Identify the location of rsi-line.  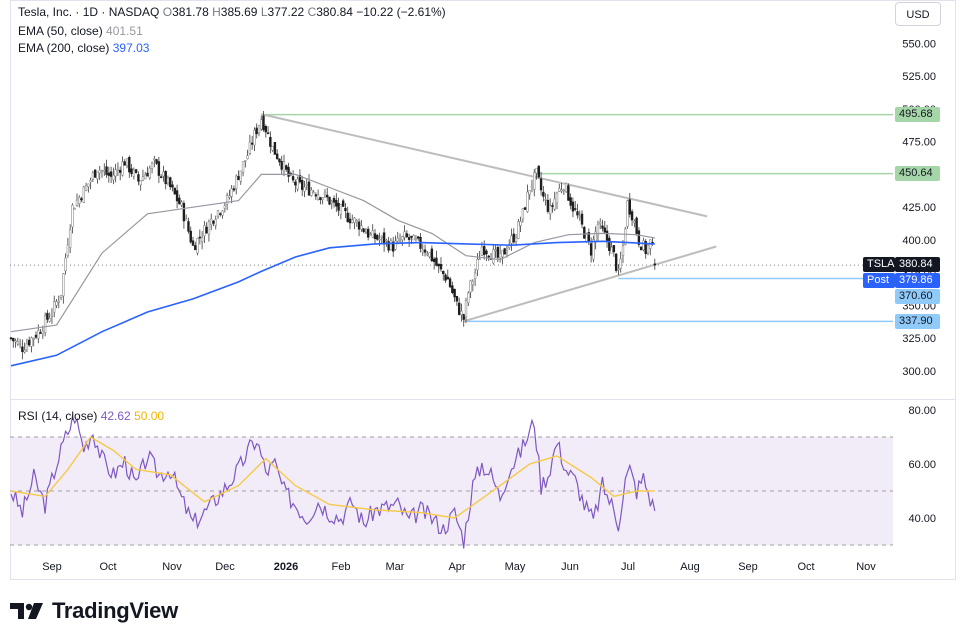
(333, 481).